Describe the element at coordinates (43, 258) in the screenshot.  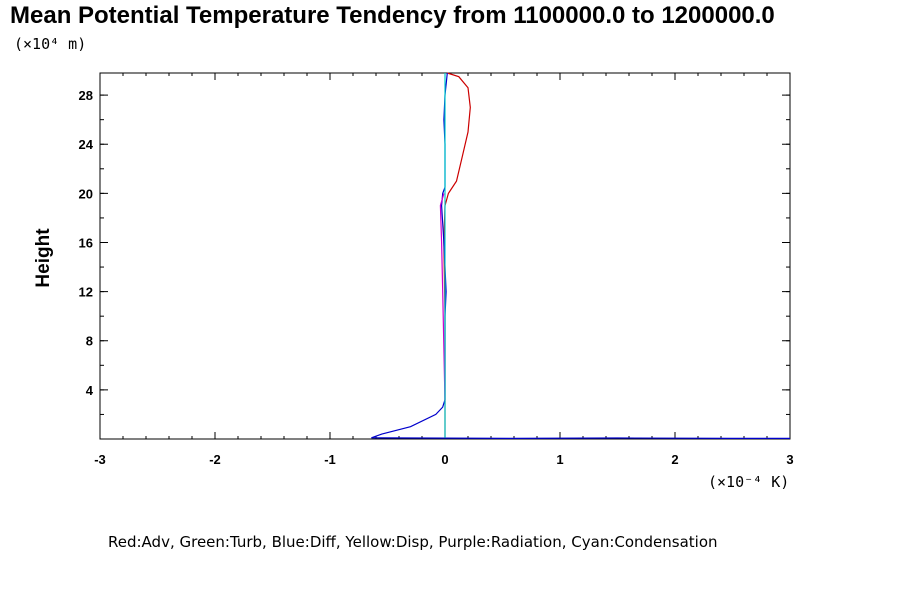
I see `y-axis-label: Height` at that location.